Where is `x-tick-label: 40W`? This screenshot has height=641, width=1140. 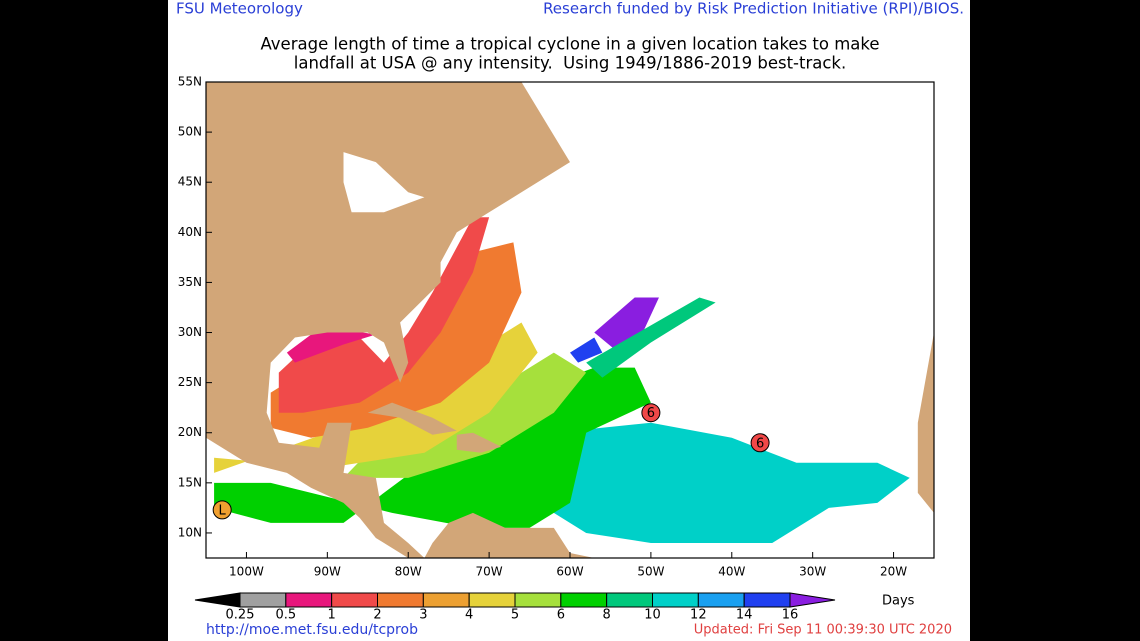 x-tick-label: 40W is located at coordinates (731, 572).